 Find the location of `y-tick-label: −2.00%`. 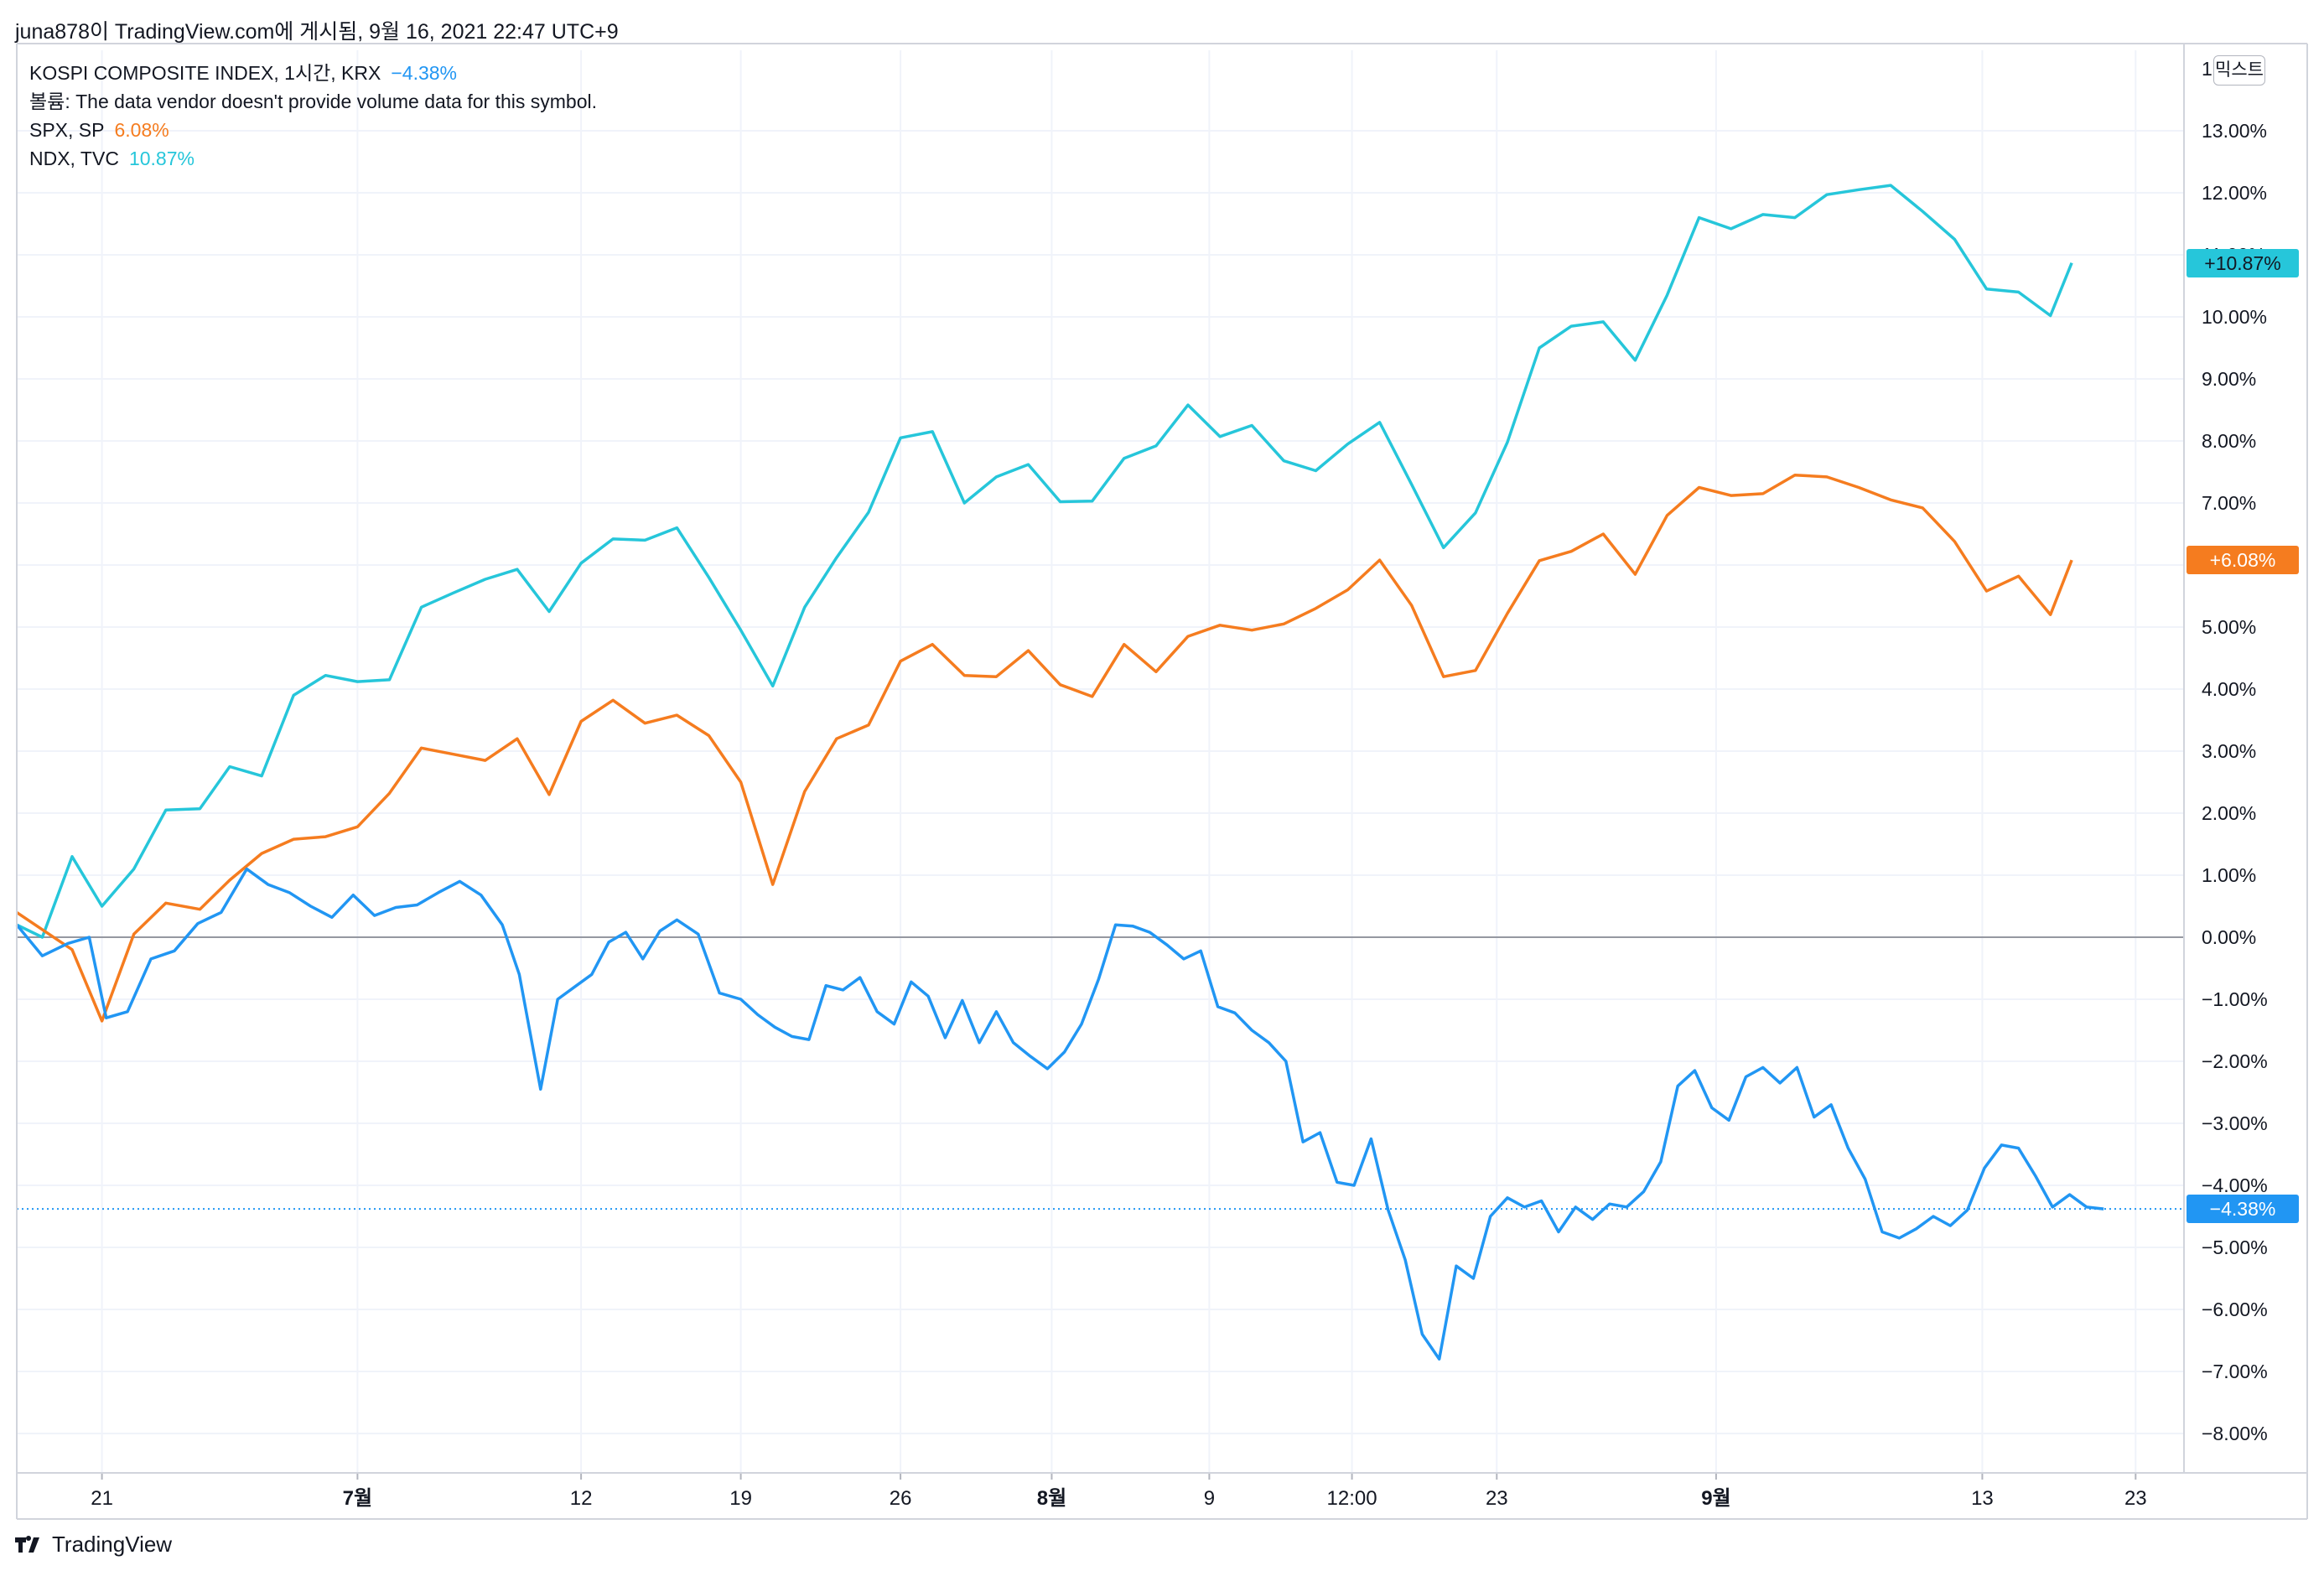

y-tick-label: −2.00% is located at coordinates (2235, 1061).